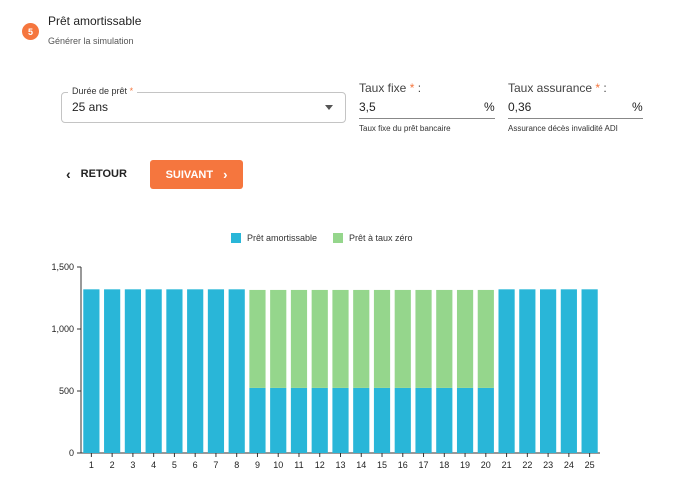 The width and height of the screenshot is (688, 479). Describe the element at coordinates (91, 465) in the screenshot. I see `x-tick-label: 1` at that location.